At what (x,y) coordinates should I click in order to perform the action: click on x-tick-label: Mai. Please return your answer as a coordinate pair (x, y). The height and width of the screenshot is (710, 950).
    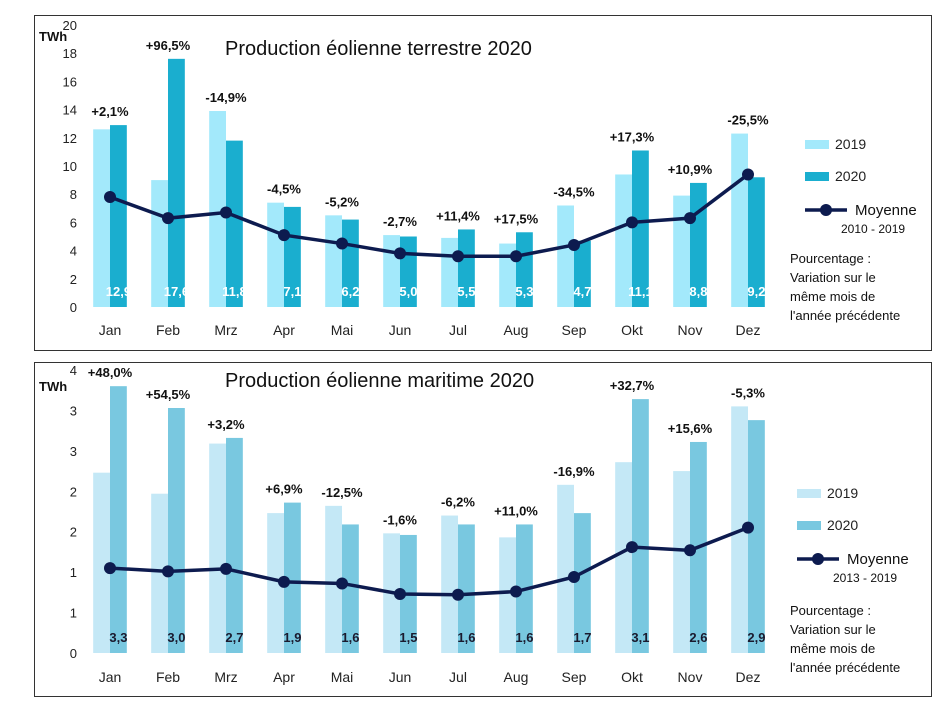
    Looking at the image, I should click on (342, 330).